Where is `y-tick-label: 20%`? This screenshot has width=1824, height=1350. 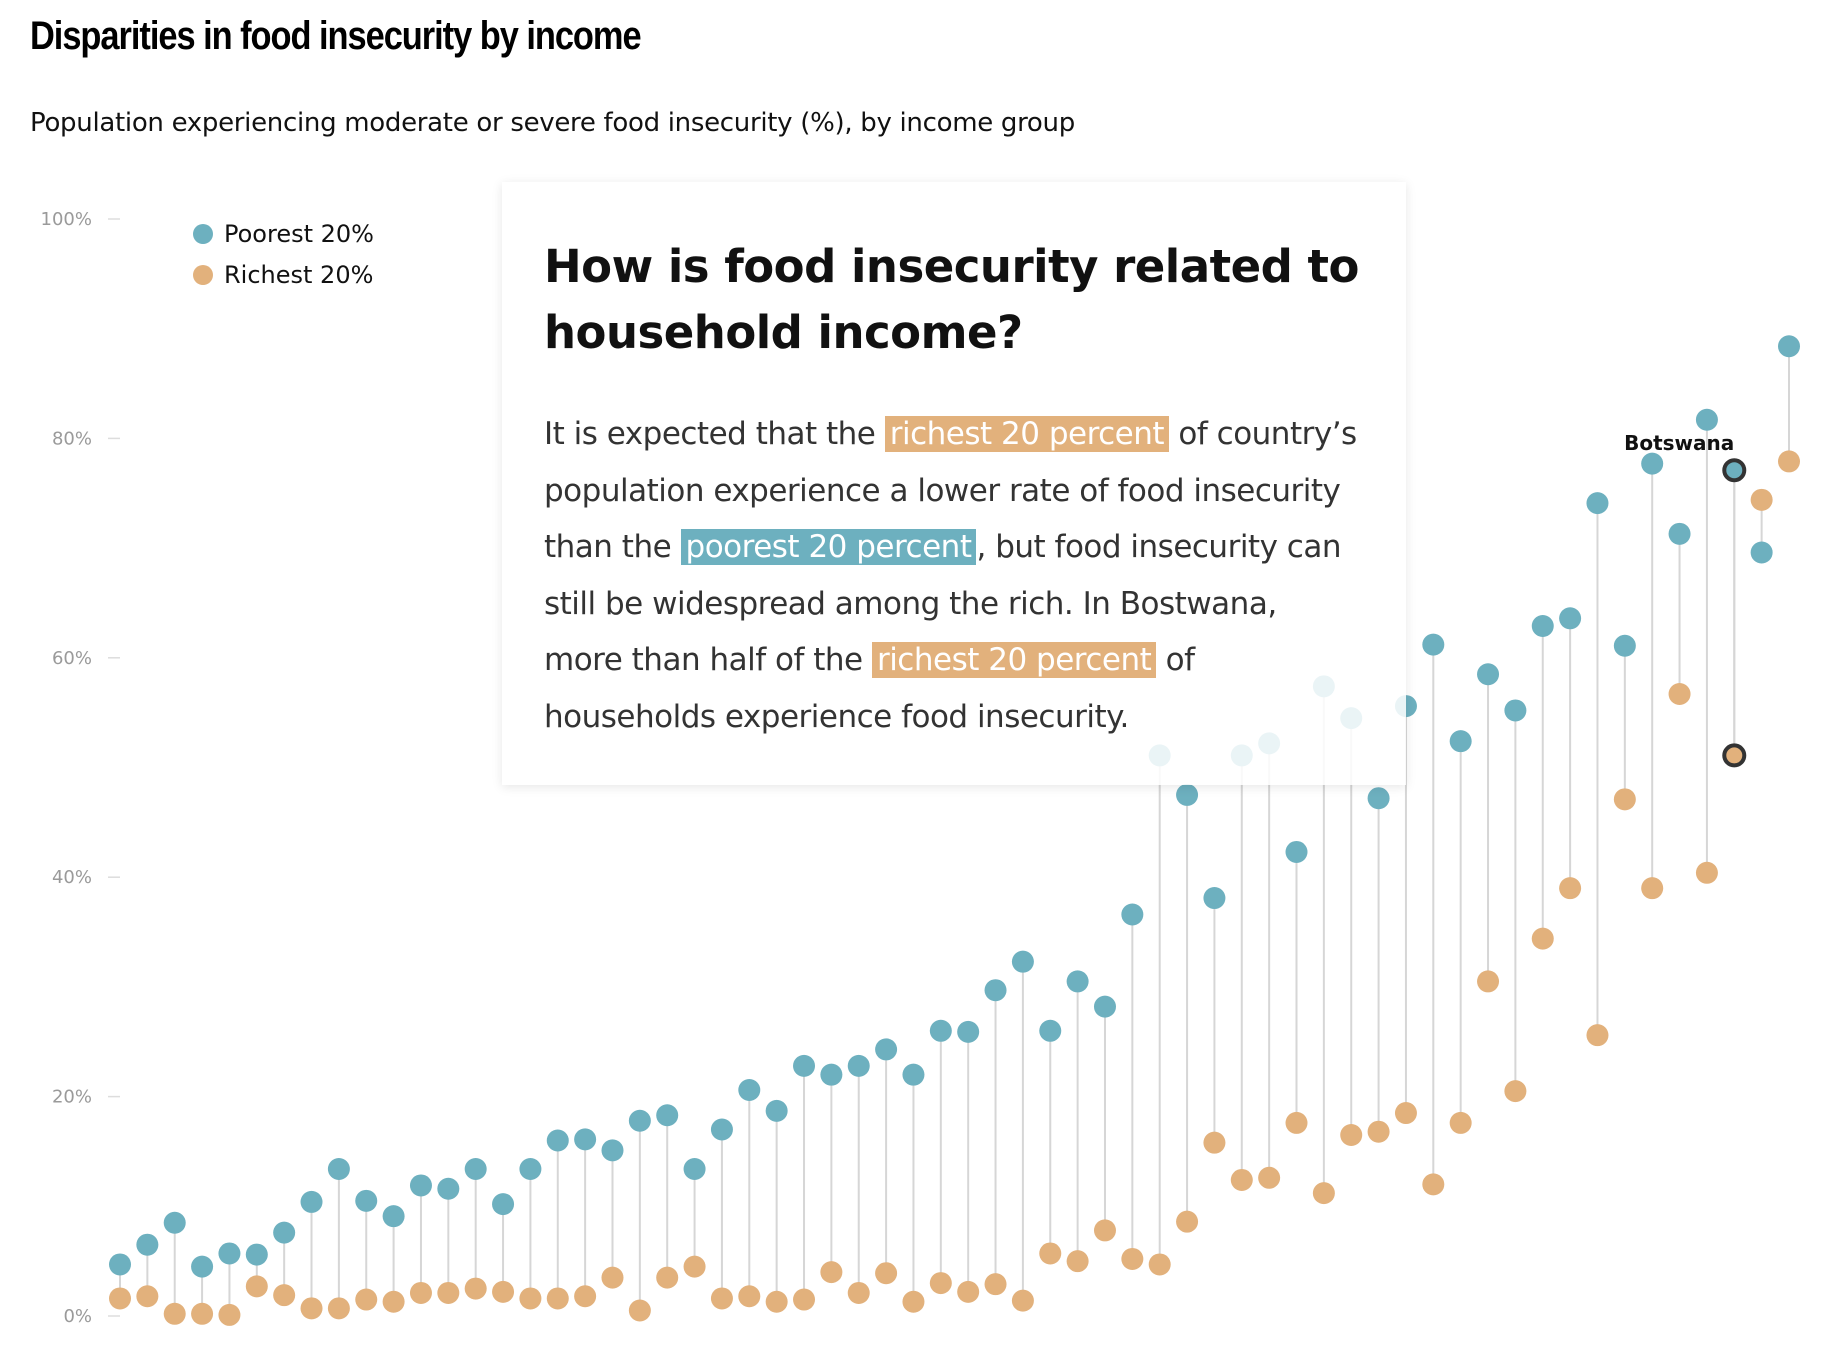
y-tick-label: 20% is located at coordinates (72, 1097).